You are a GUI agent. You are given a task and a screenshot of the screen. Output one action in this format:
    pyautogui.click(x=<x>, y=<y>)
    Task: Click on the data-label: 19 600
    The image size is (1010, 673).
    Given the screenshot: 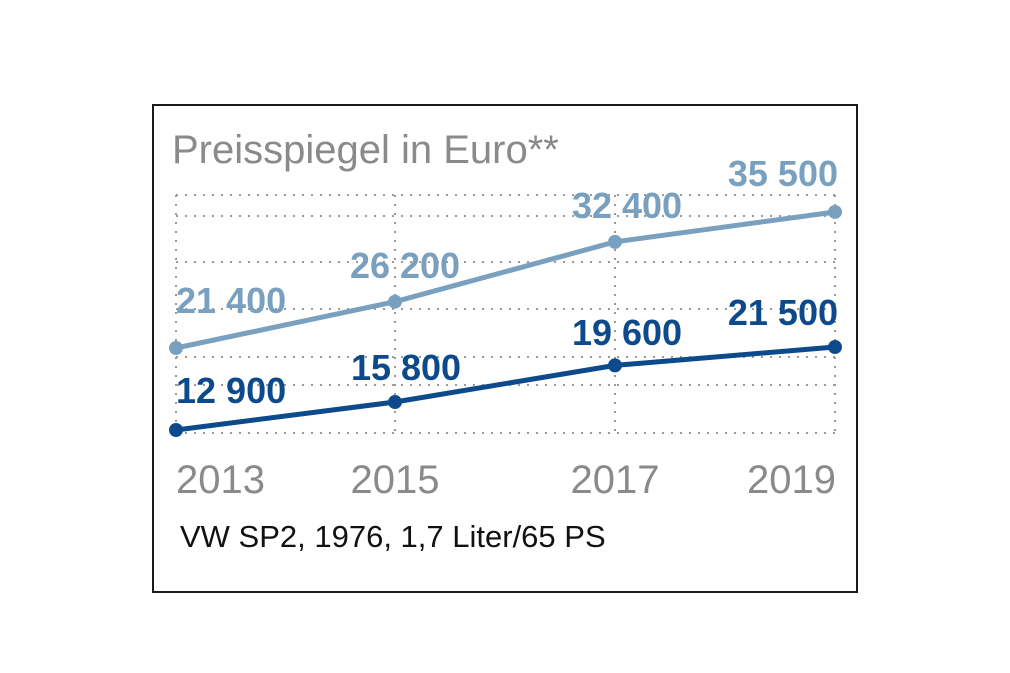 What is the action you would take?
    pyautogui.click(x=627, y=332)
    